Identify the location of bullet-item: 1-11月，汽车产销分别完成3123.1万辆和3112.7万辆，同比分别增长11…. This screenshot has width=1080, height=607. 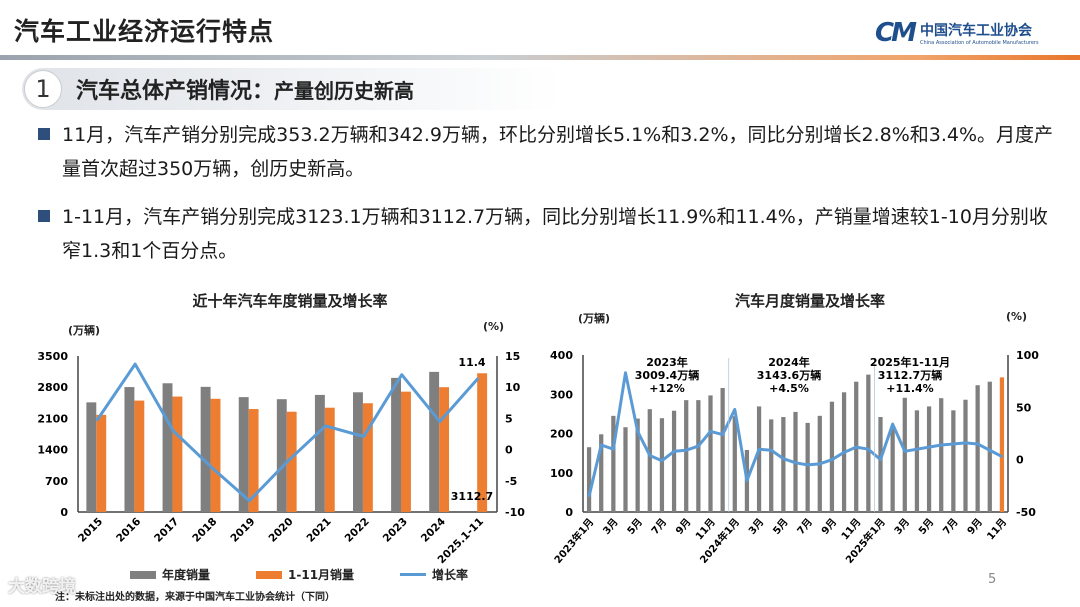
(548, 234).